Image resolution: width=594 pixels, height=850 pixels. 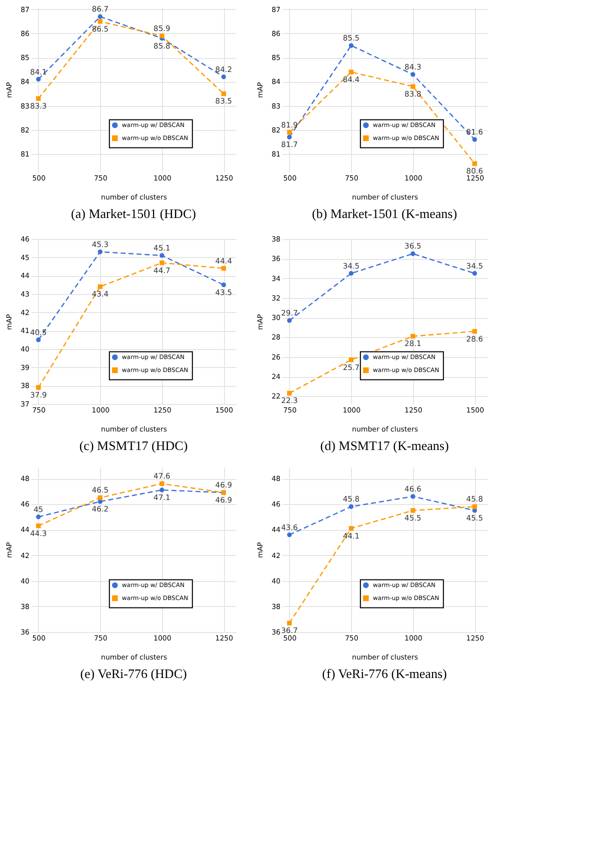 I want to click on text: (a) Market-1501 (HDC), so click(x=133, y=213).